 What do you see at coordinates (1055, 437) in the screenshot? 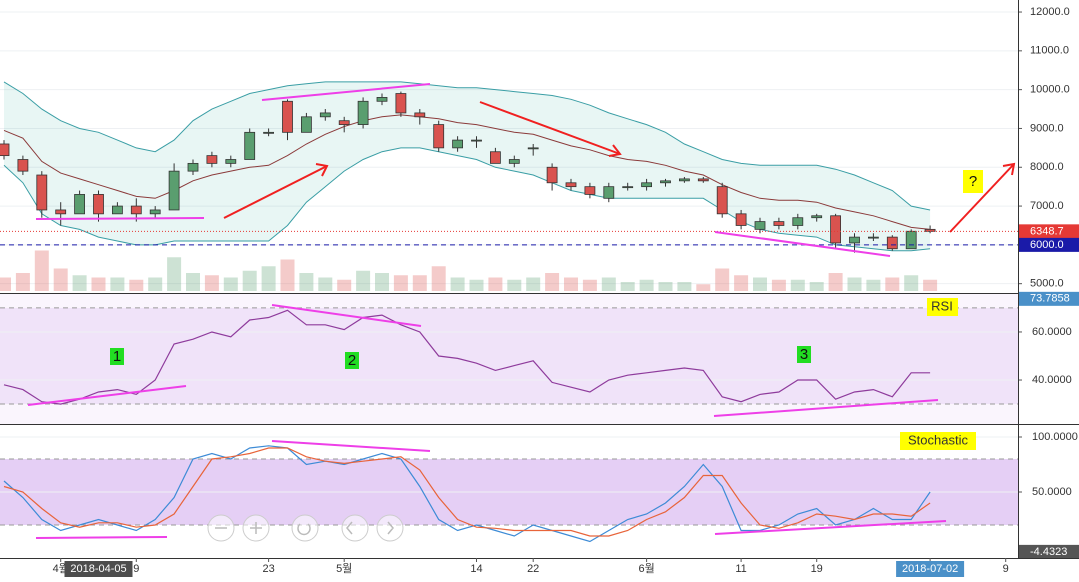
I see `y-tick-label: 100.0000` at bounding box center [1055, 437].